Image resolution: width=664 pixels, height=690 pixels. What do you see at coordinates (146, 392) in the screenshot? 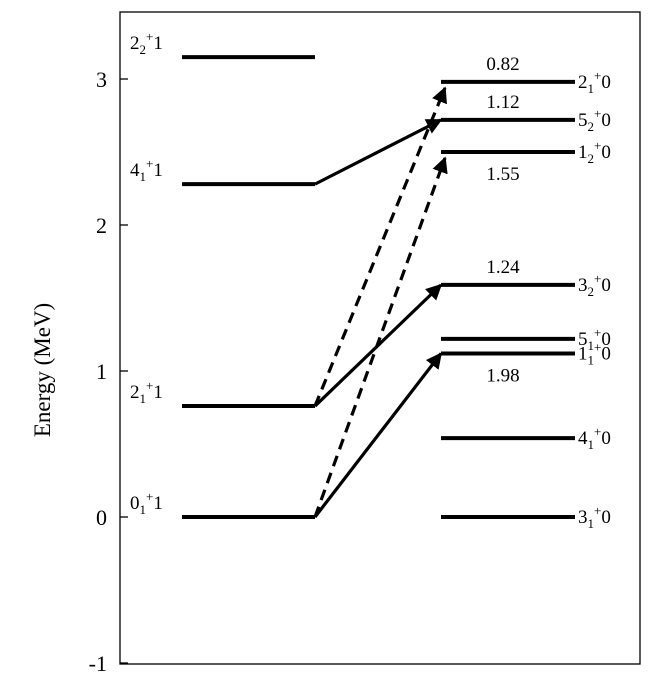
I see `level-label: 21+1` at bounding box center [146, 392].